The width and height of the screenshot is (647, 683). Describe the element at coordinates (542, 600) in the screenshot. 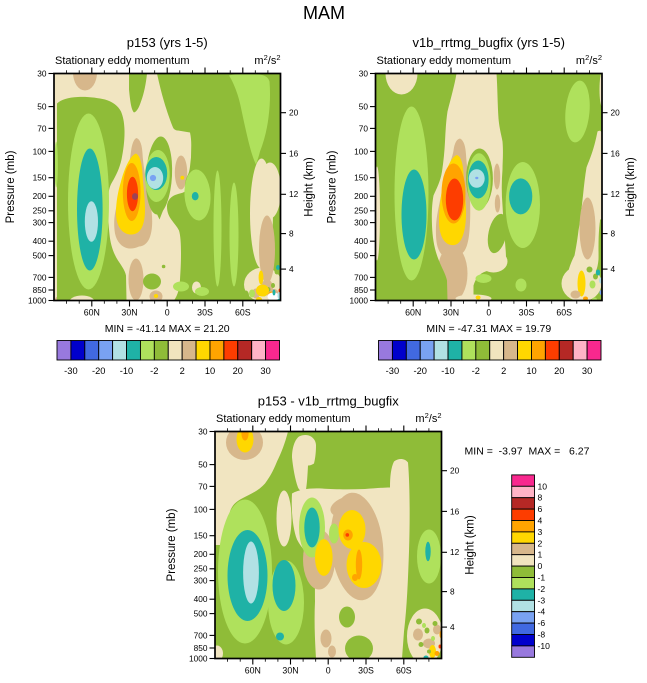

I see `svg-text: -3` at that location.